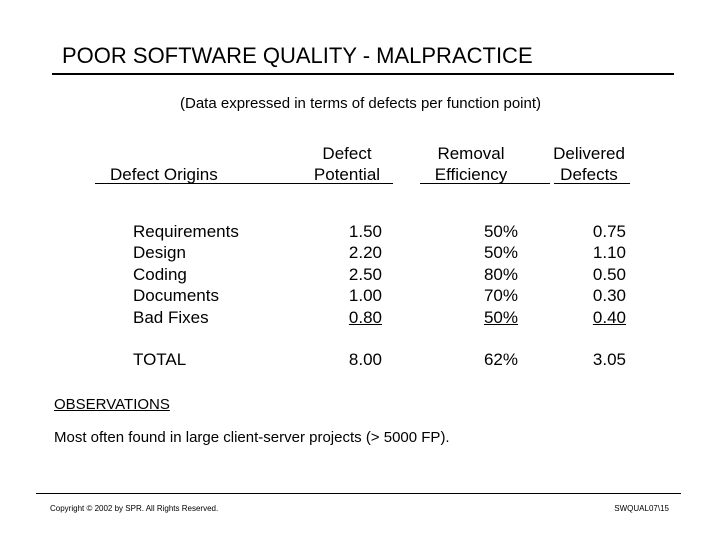 The width and height of the screenshot is (719, 539). I want to click on row-potential: 1.00, so click(365, 295).